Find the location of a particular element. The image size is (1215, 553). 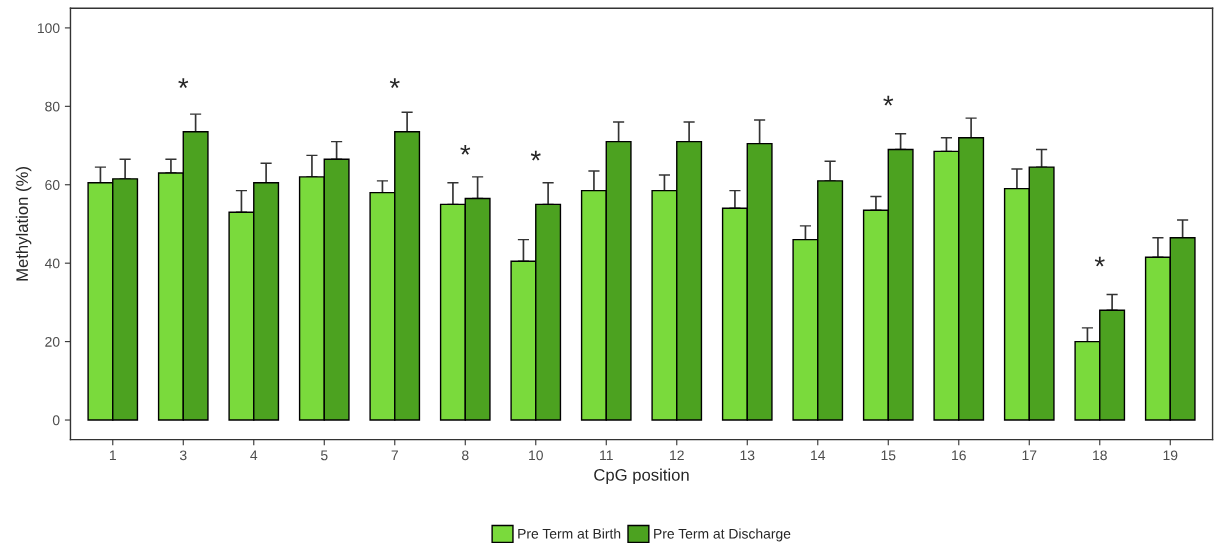

x-tick-label: 5 is located at coordinates (324, 455).